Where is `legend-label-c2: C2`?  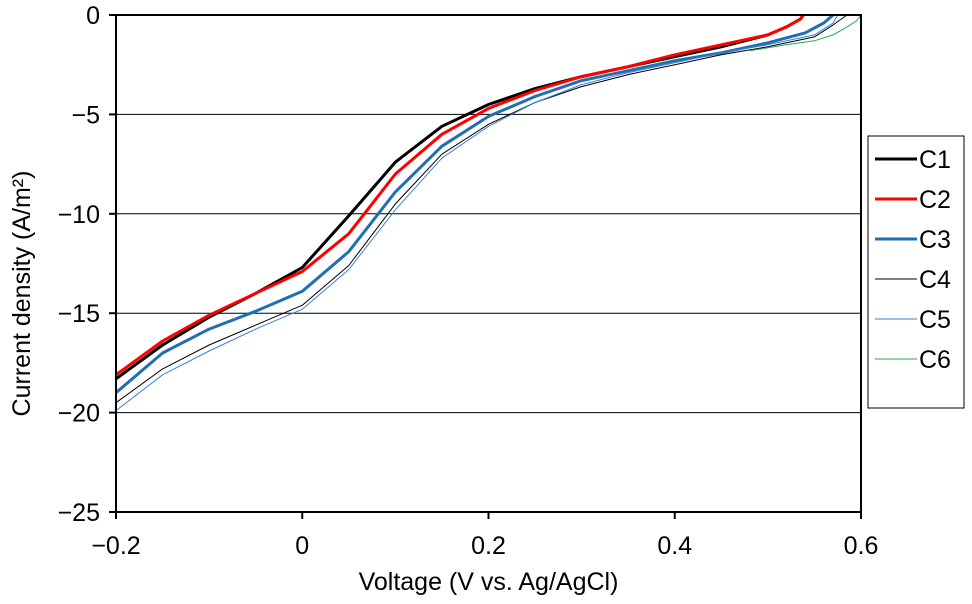 legend-label-c2: C2 is located at coordinates (935, 200).